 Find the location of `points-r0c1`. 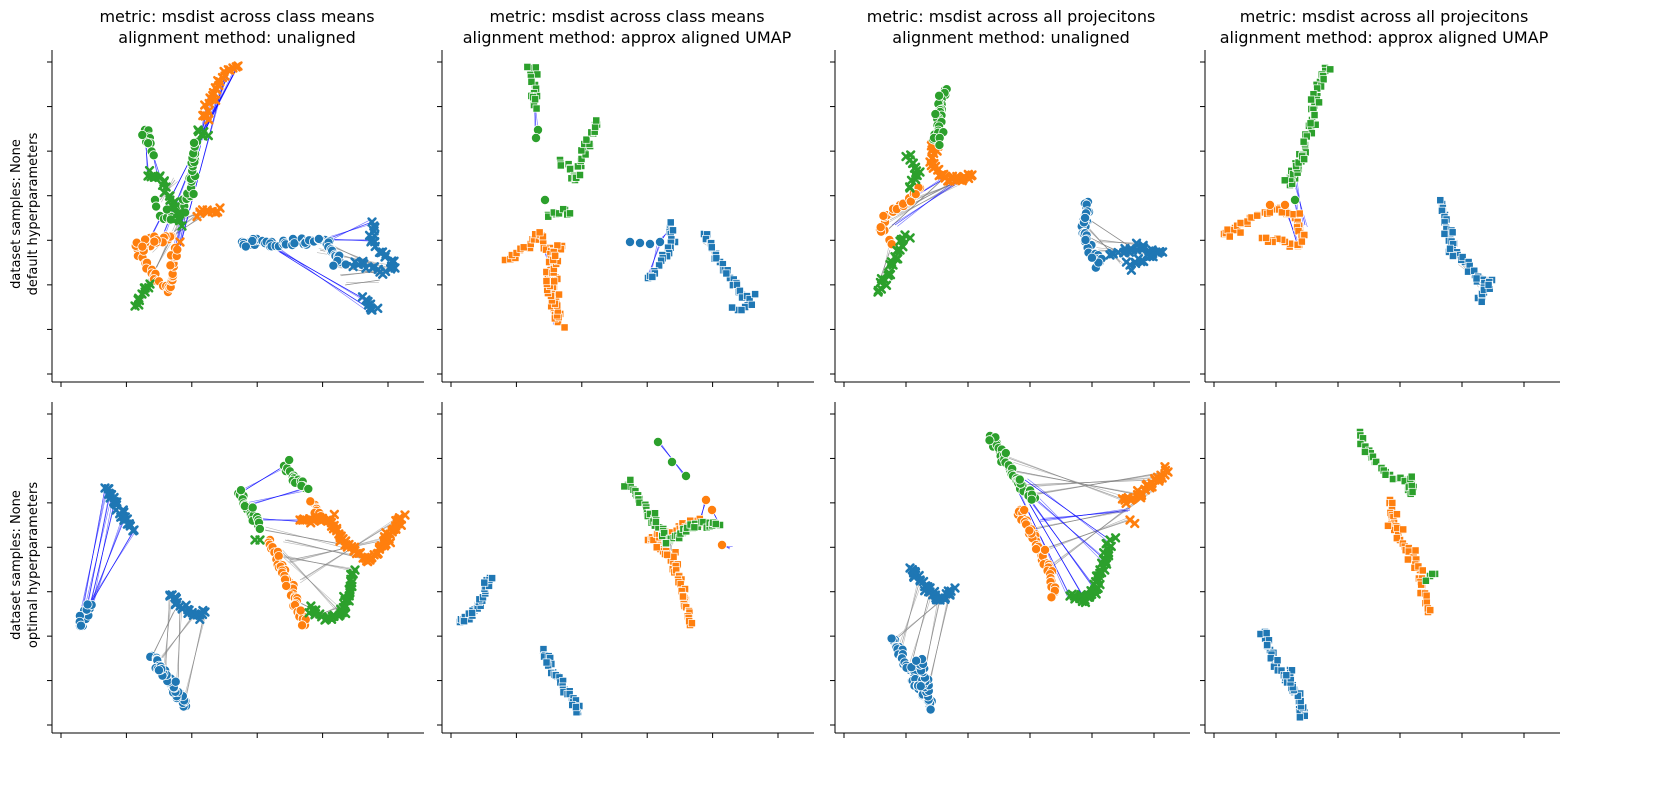

points-r0c1 is located at coordinates (630, 197).